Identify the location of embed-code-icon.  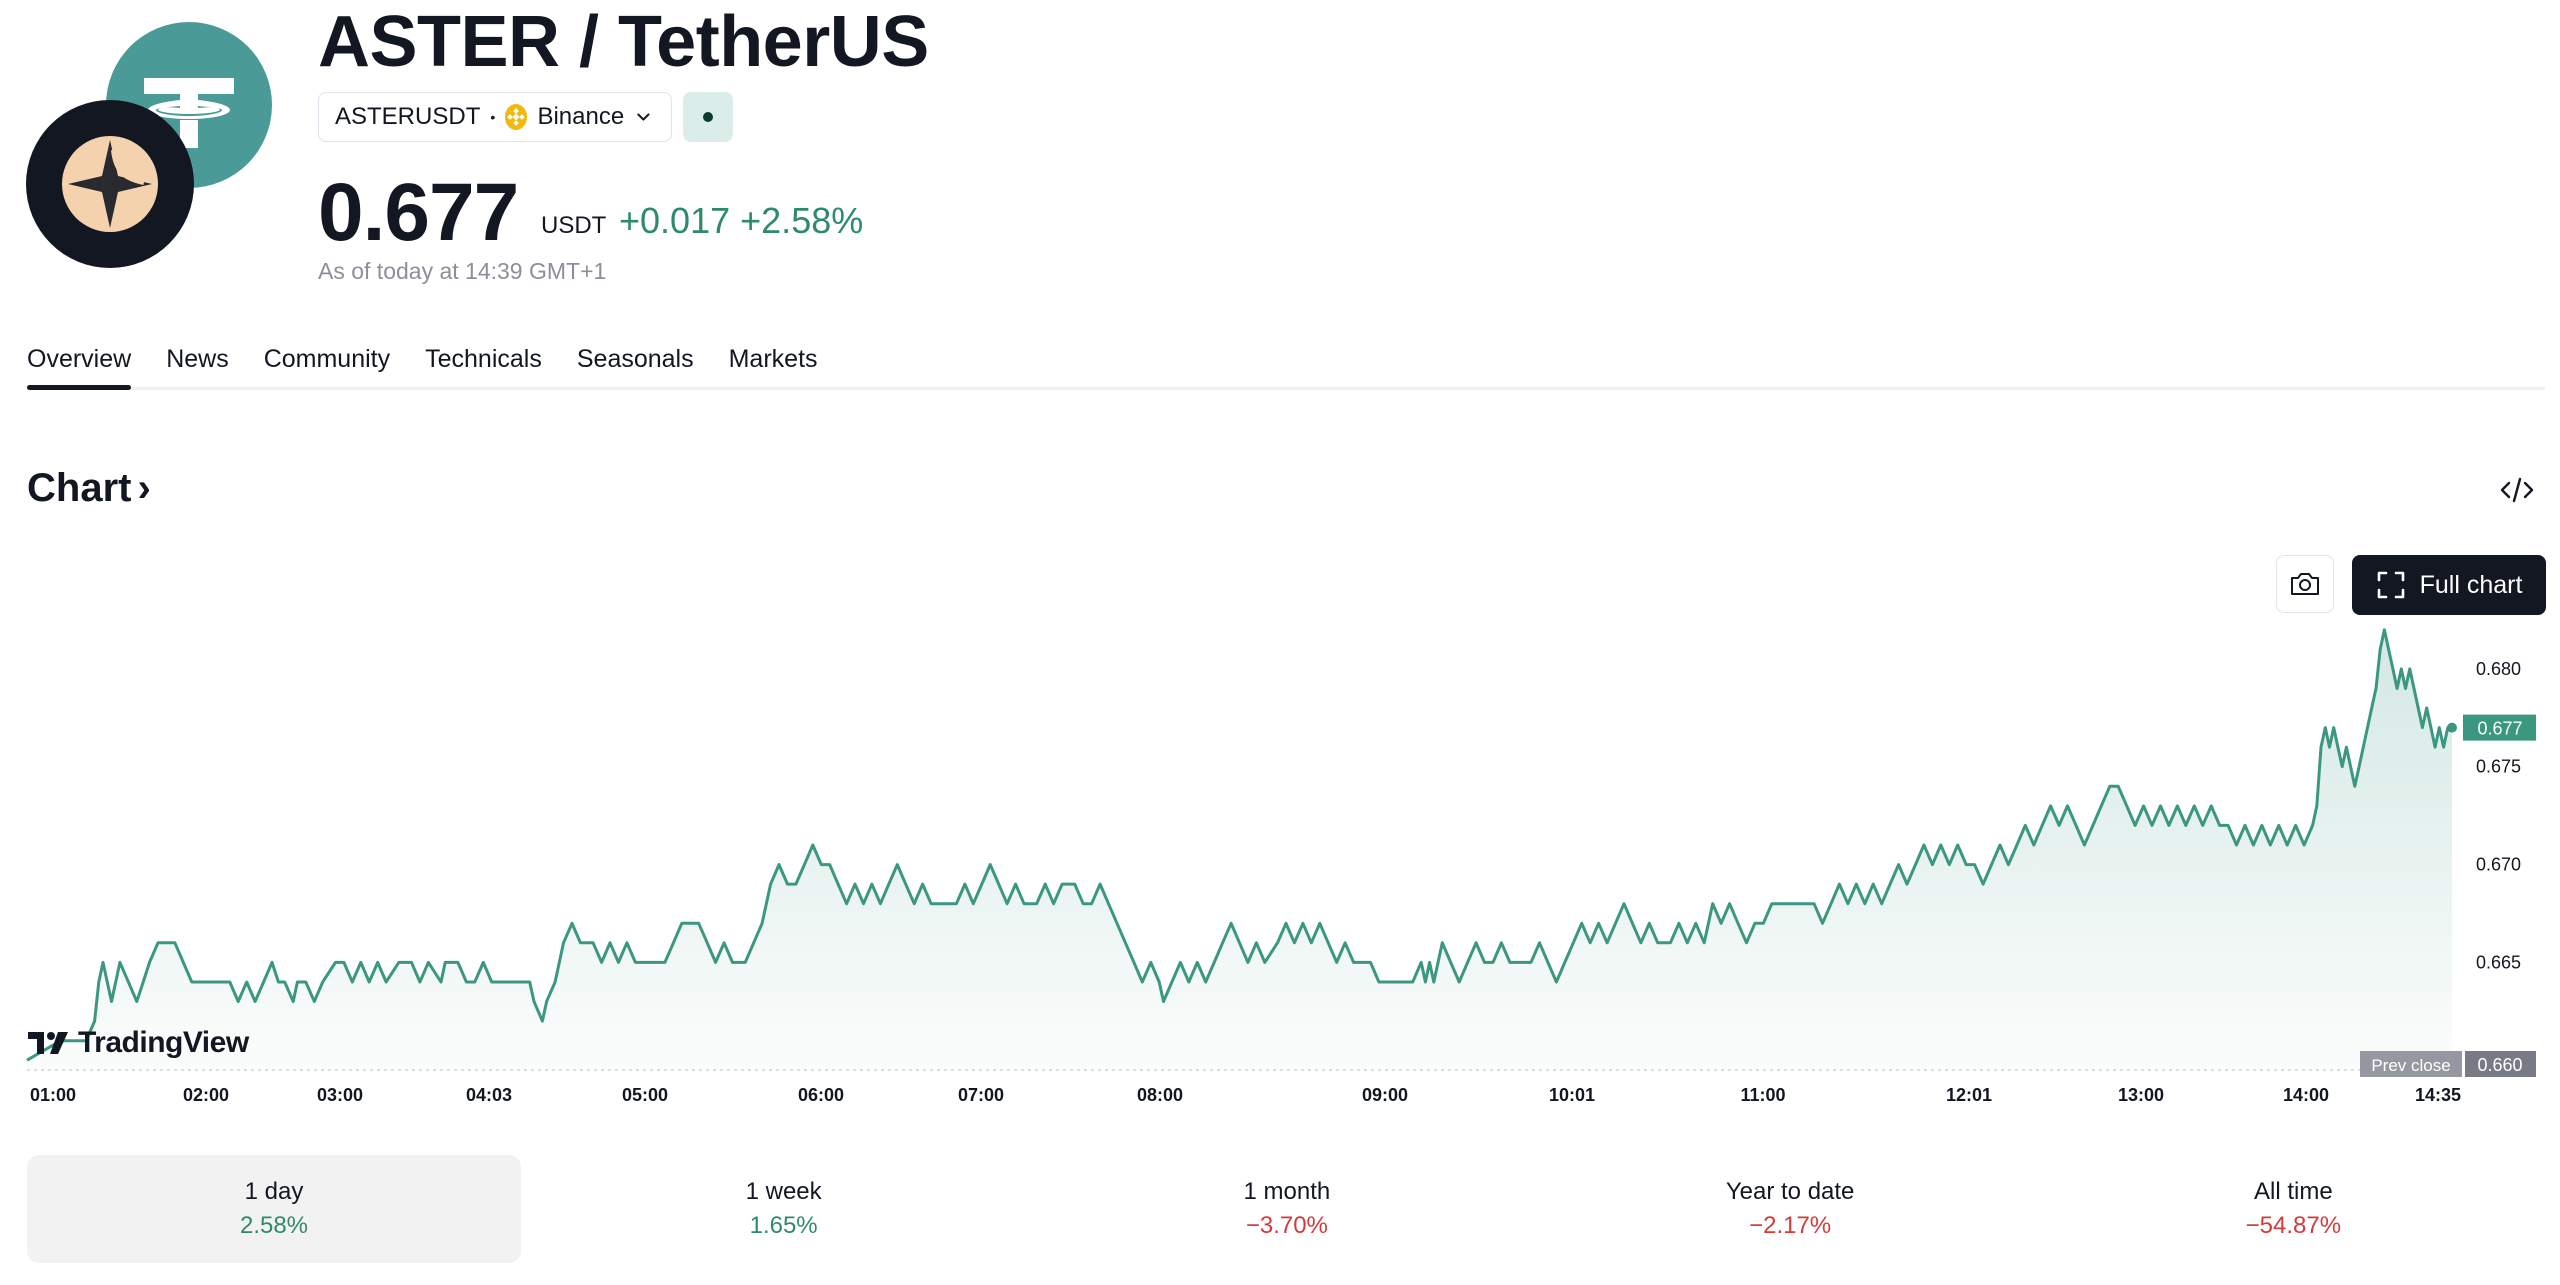
(2517, 490).